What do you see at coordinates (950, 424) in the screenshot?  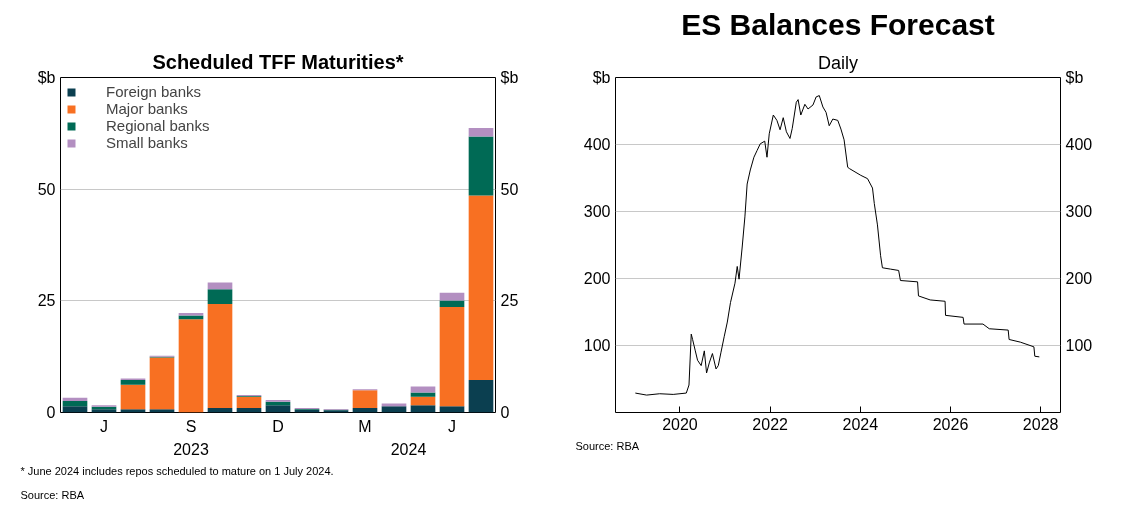 I see `x-tick-label: 2026` at bounding box center [950, 424].